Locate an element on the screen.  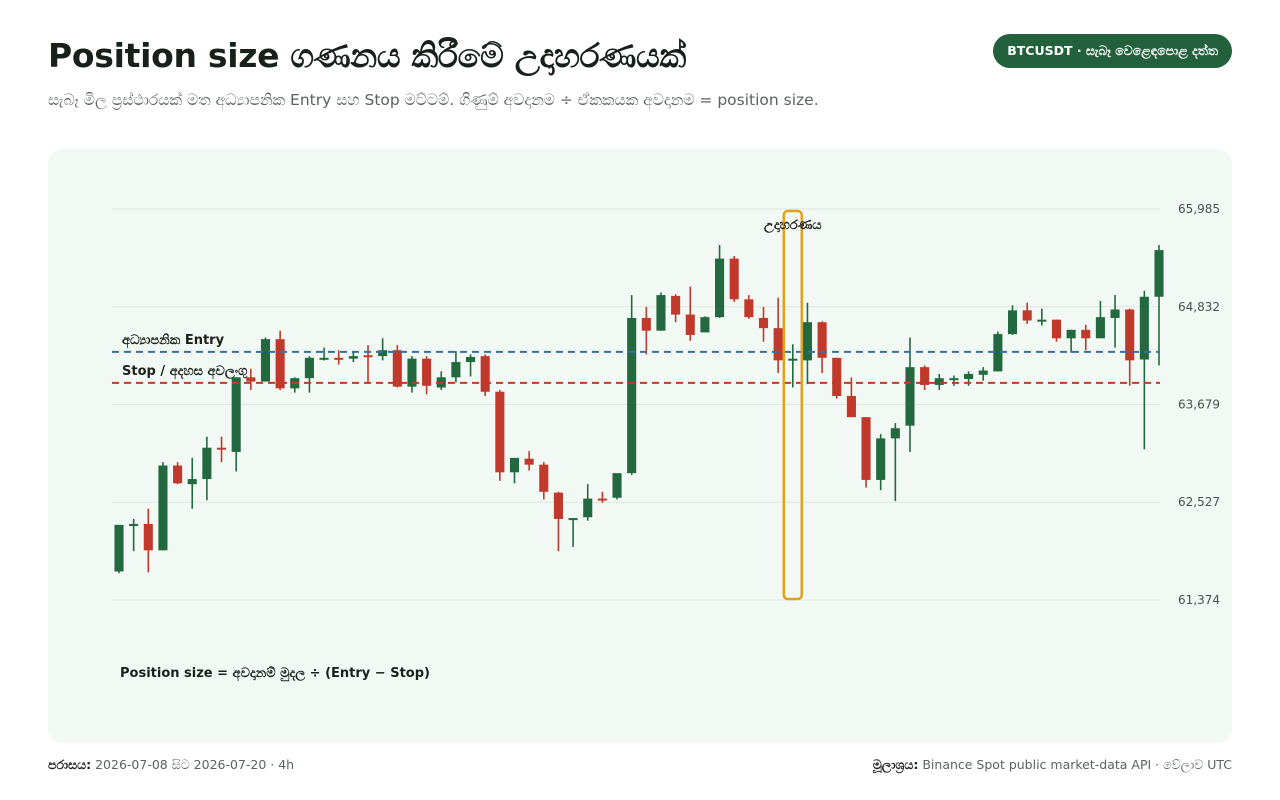
range-label: පරාසය: is located at coordinates (70, 764).